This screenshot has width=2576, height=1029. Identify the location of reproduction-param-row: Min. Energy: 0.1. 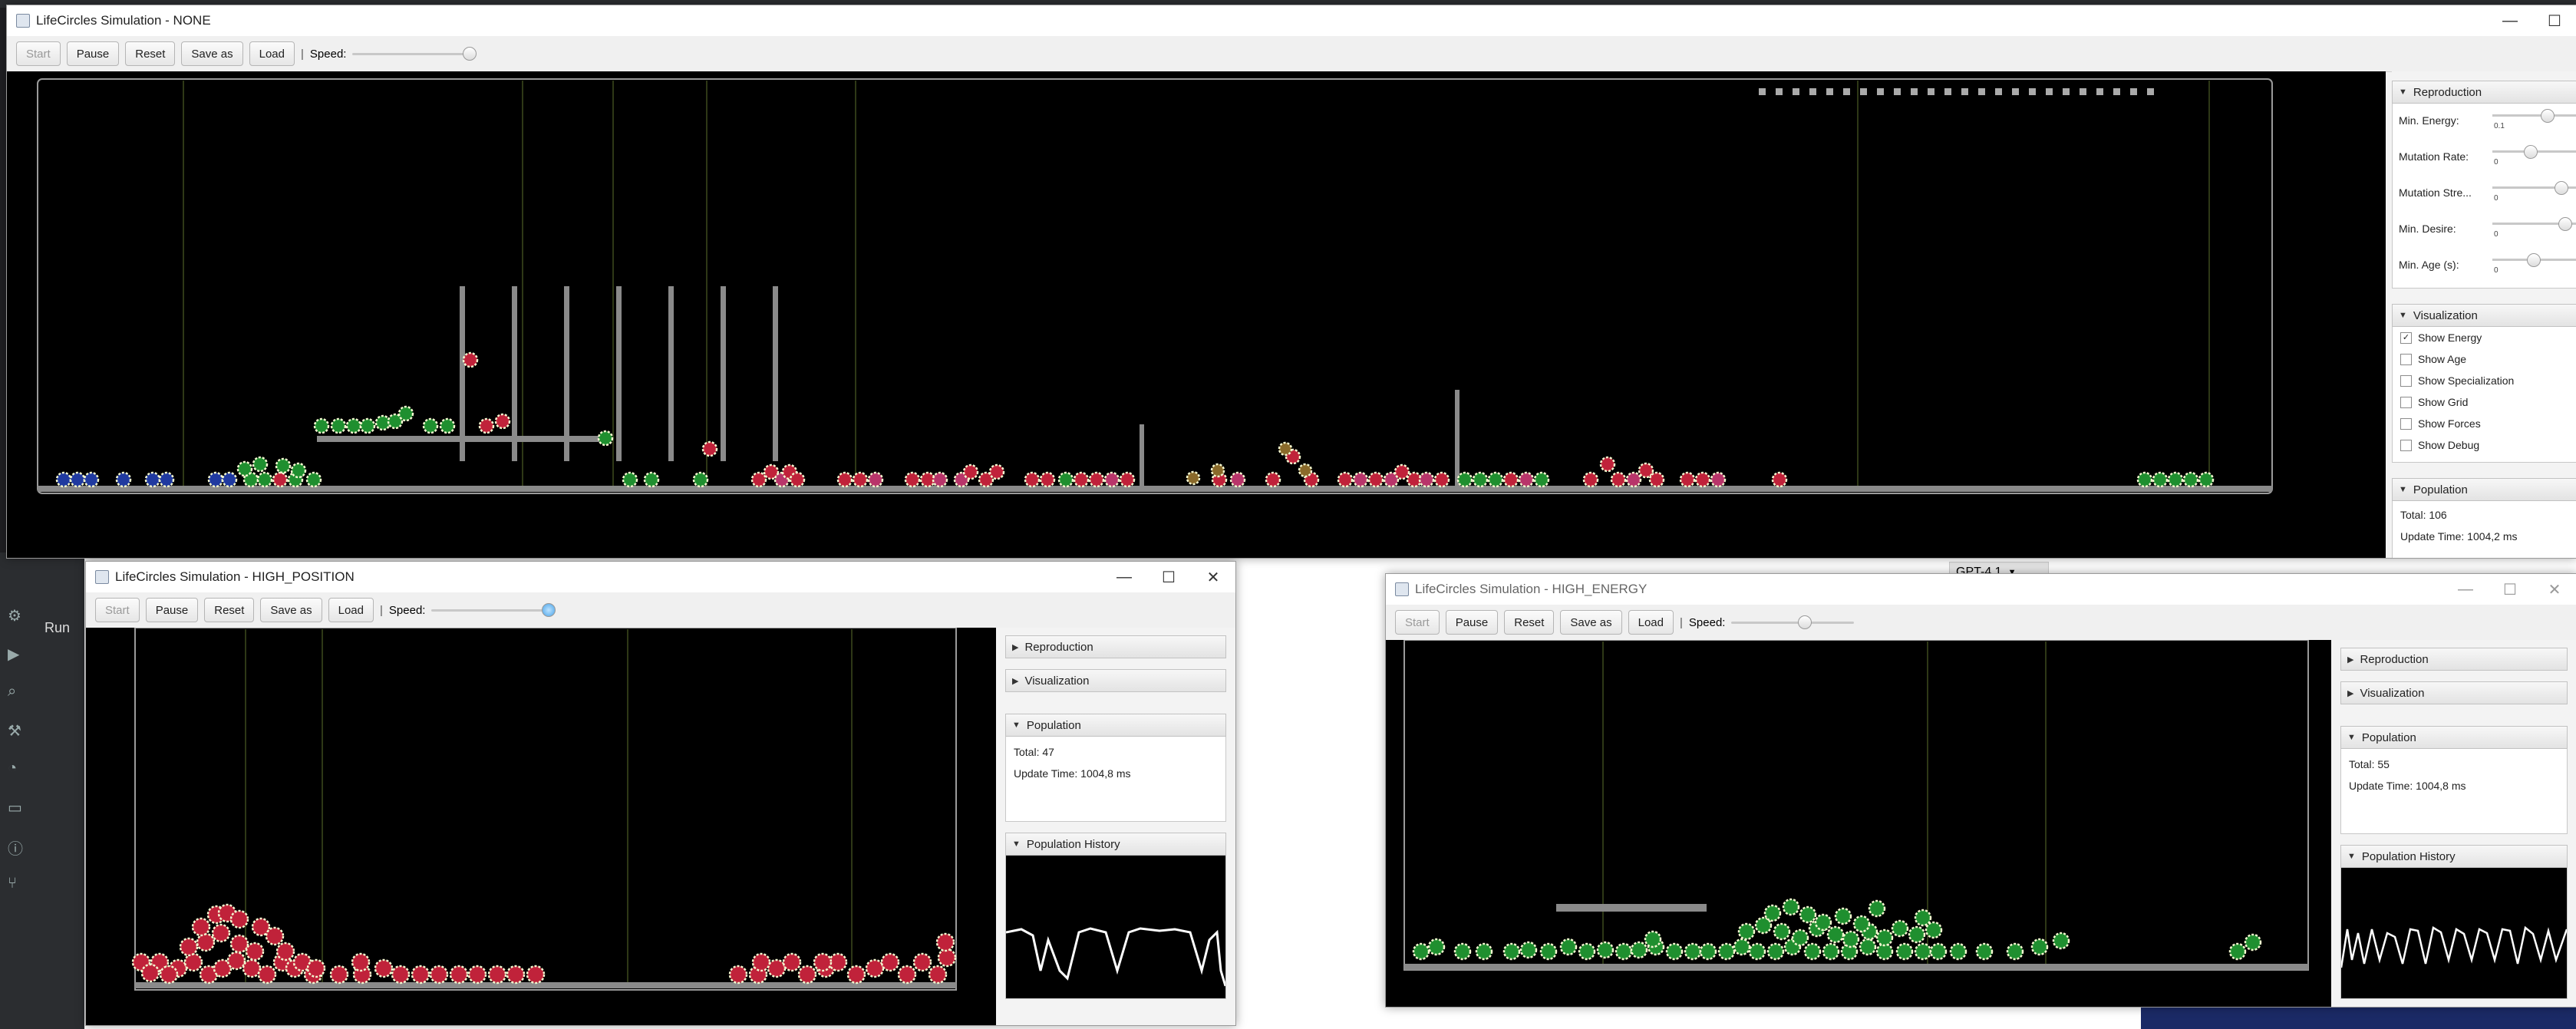
(2484, 122).